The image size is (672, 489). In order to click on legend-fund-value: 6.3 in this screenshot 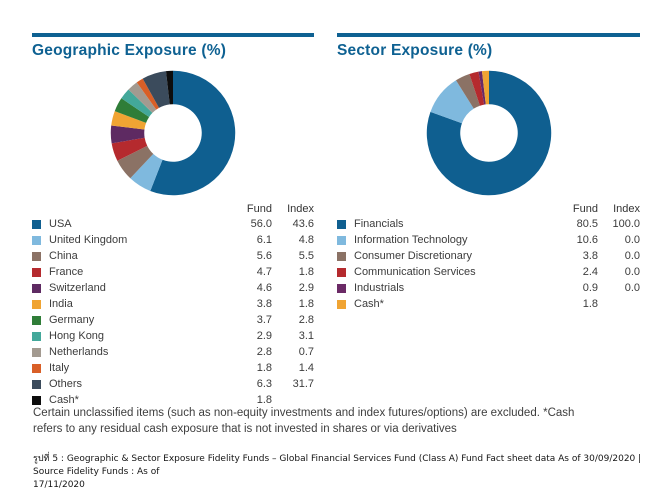, I will do `click(264, 384)`.